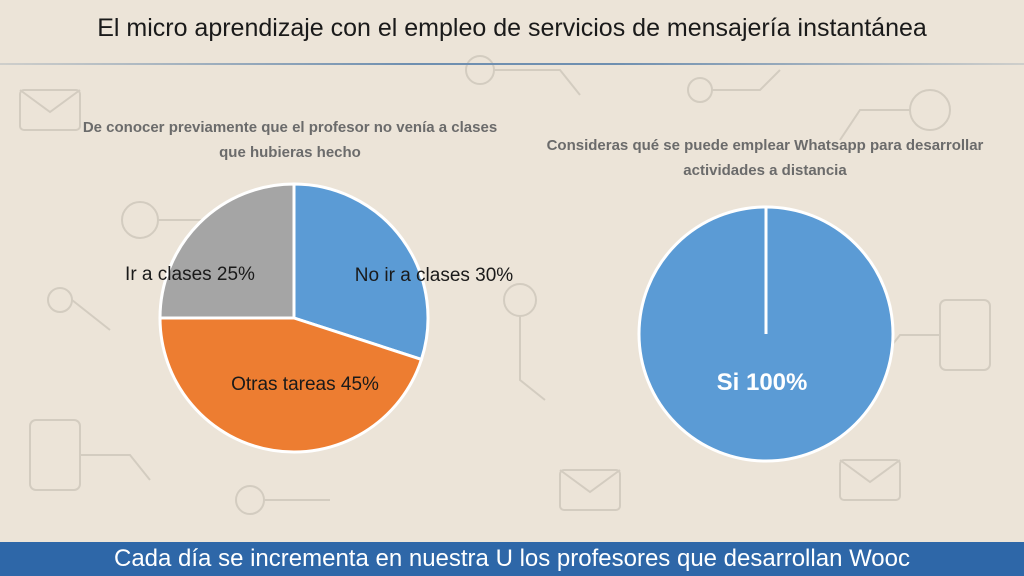 The image size is (1024, 576). What do you see at coordinates (305, 384) in the screenshot?
I see `chart1-slice-2-label: Otras tareas 45%` at bounding box center [305, 384].